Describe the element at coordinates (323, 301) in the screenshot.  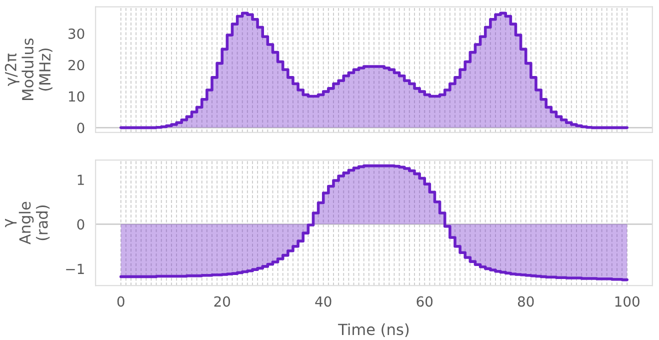
I see `x-tick-label: 40` at that location.